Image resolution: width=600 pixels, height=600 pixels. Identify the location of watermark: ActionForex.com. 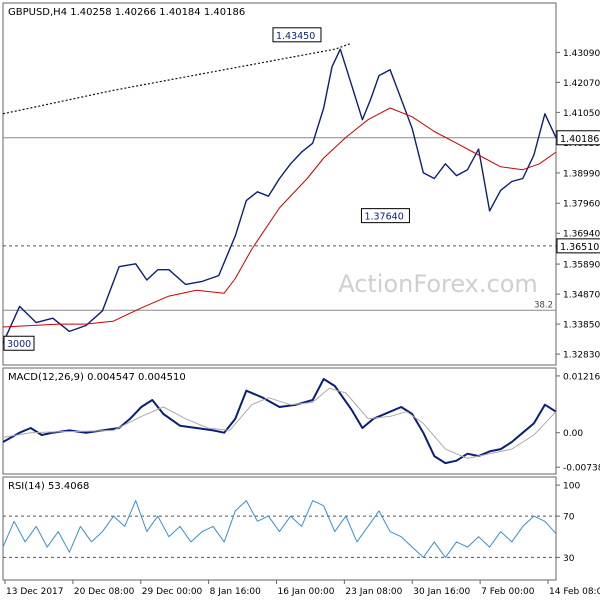
(438, 284).